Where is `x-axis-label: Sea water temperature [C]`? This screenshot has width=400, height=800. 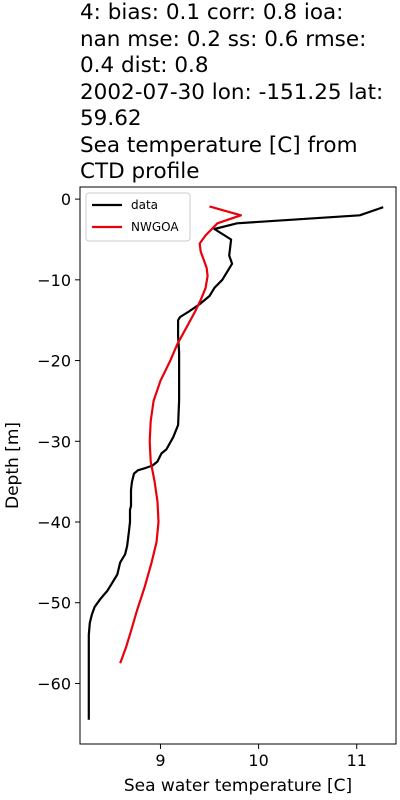
x-axis-label: Sea water temperature [C] is located at coordinates (238, 786).